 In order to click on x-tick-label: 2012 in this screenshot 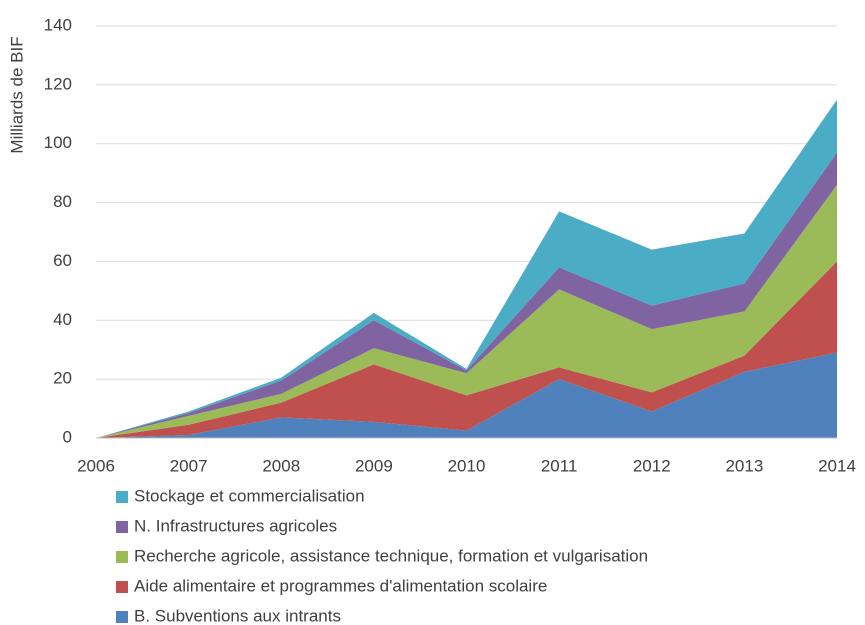, I will do `click(652, 465)`.